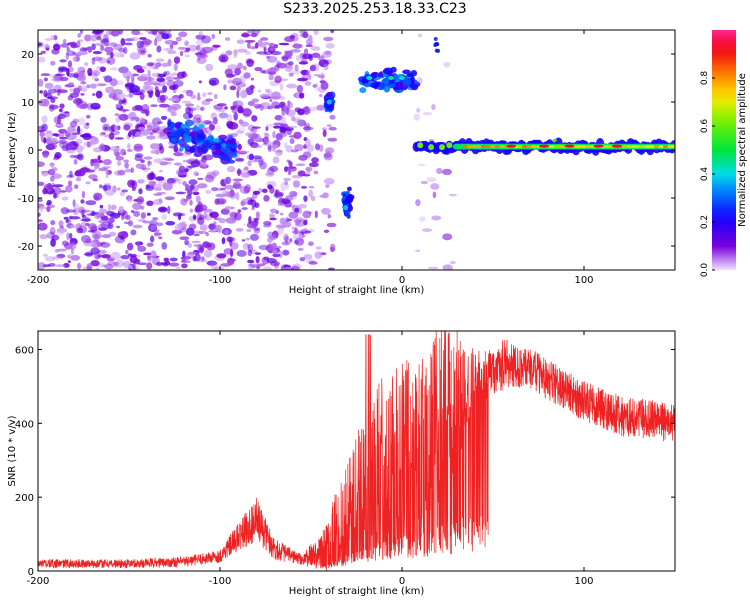 The height and width of the screenshot is (604, 750). Describe the element at coordinates (705, 222) in the screenshot. I see `colorbar-tick-label: 0.2` at that location.